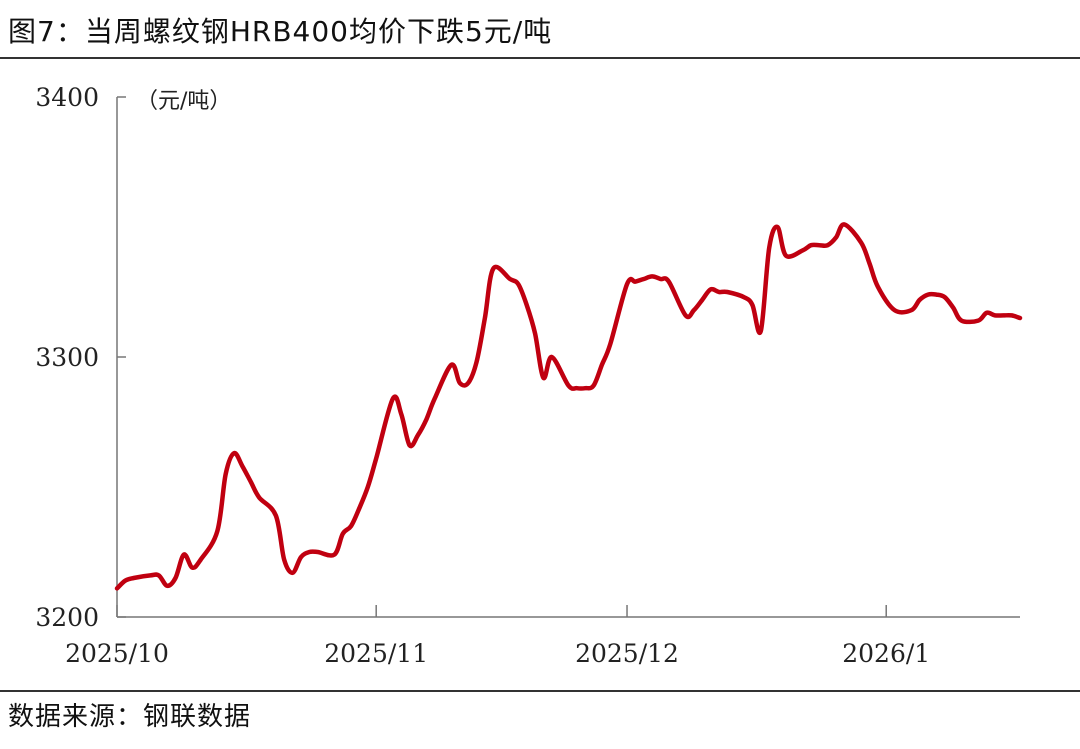 Image resolution: width=1080 pixels, height=749 pixels. Describe the element at coordinates (376, 653) in the screenshot. I see `x-tick-label: 2025/11` at that location.